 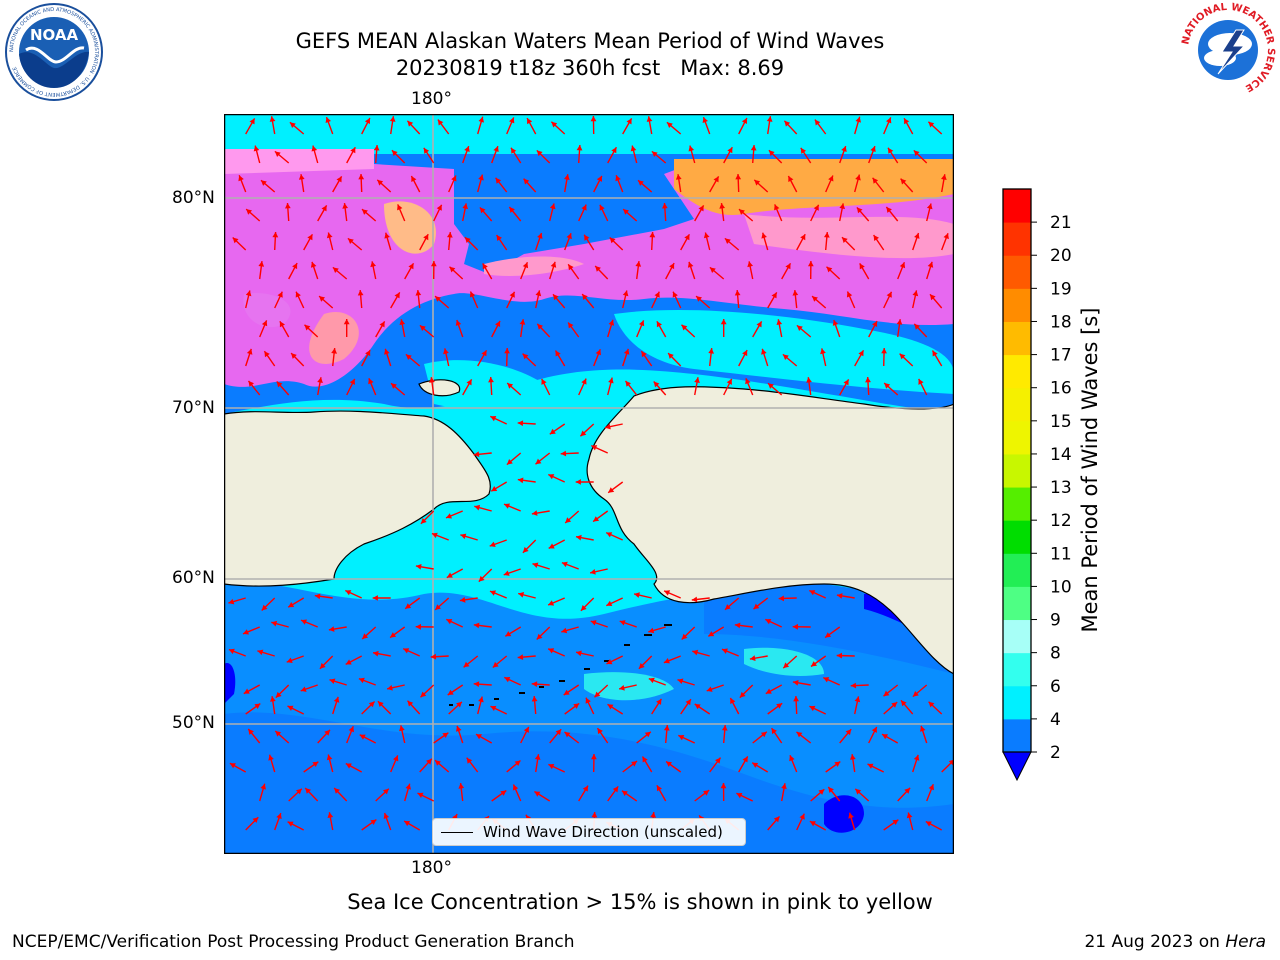 I want to click on colorbar-label: Mean Period of Wind Waves [s], so click(x=1090, y=470).